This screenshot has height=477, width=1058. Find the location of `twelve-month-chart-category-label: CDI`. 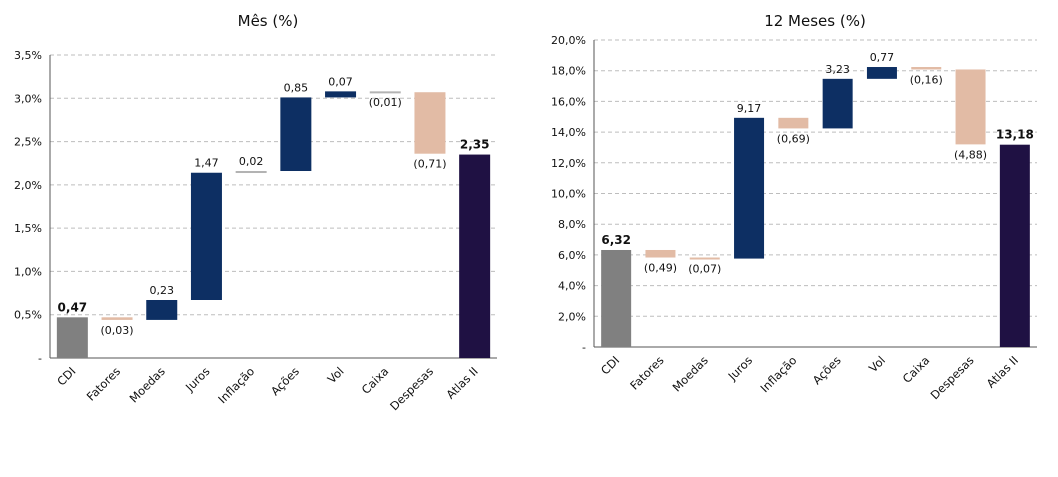

twelve-month-chart-category-label: CDI is located at coordinates (610, 365).